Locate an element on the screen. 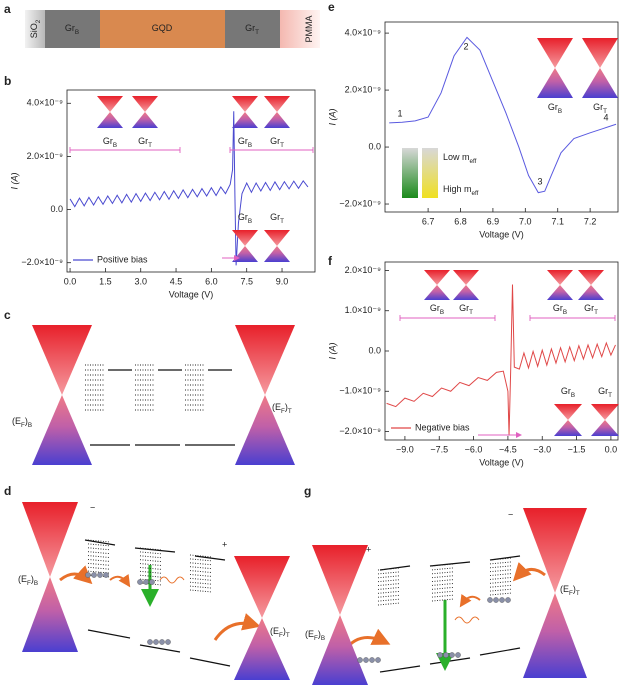 The width and height of the screenshot is (625, 685). legend-label: Positive bias is located at coordinates (122, 259).